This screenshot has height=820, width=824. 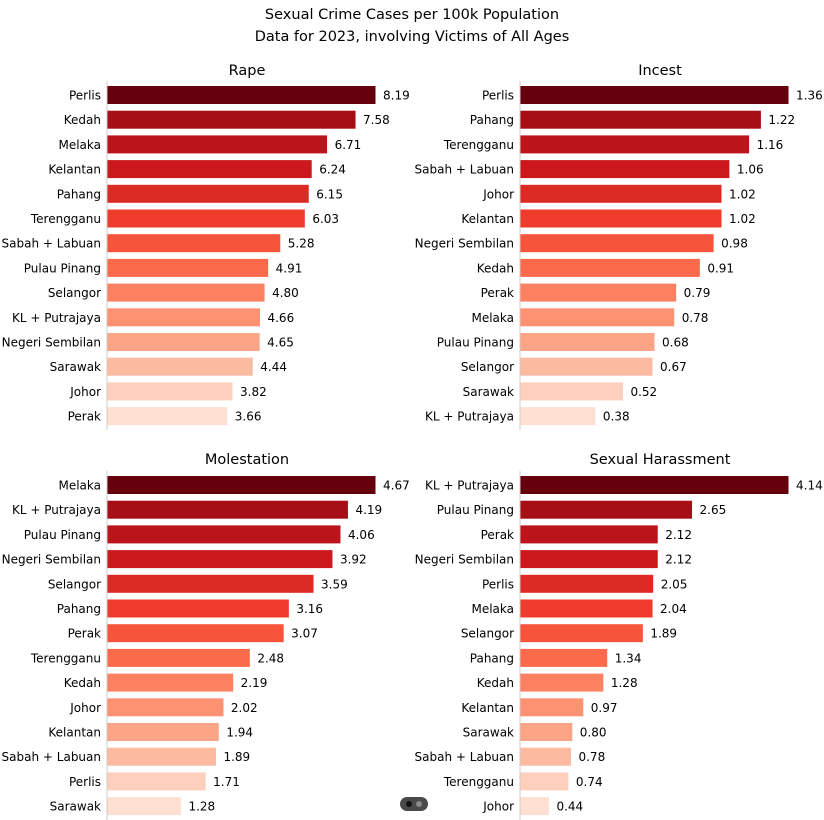 What do you see at coordinates (720, 268) in the screenshot?
I see `data-label: 0.91` at bounding box center [720, 268].